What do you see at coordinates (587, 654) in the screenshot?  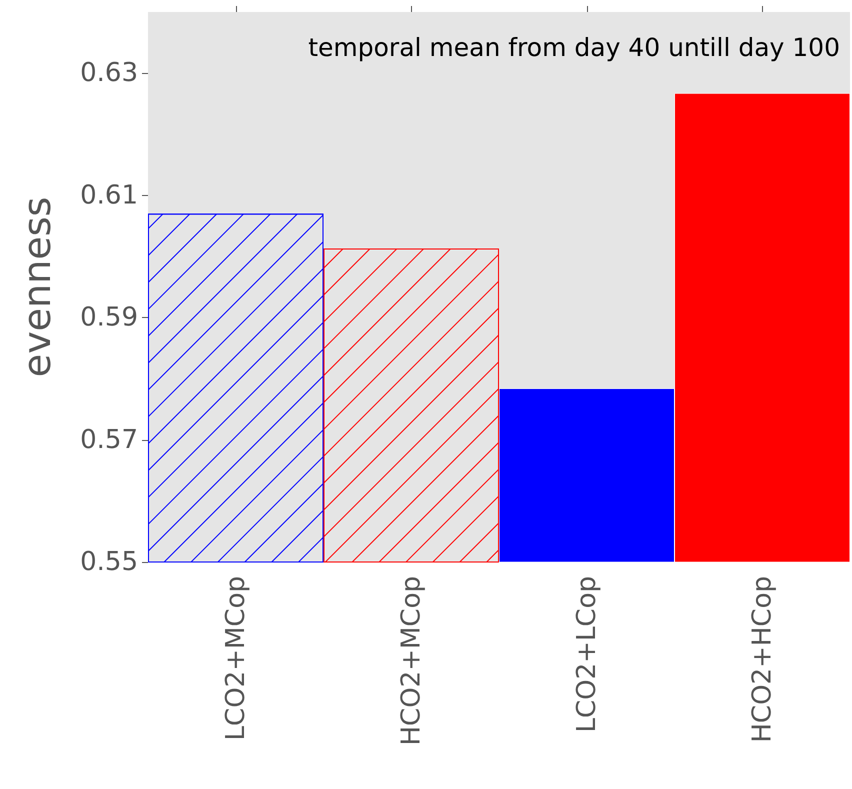 I see `x-tick-label: LCO2+LCop` at bounding box center [587, 654].